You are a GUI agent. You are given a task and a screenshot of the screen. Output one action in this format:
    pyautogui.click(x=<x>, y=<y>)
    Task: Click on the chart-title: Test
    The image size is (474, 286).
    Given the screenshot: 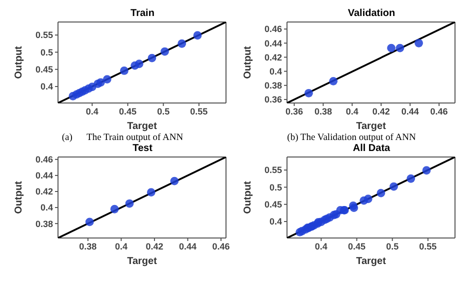 What is the action you would take?
    pyautogui.click(x=143, y=148)
    